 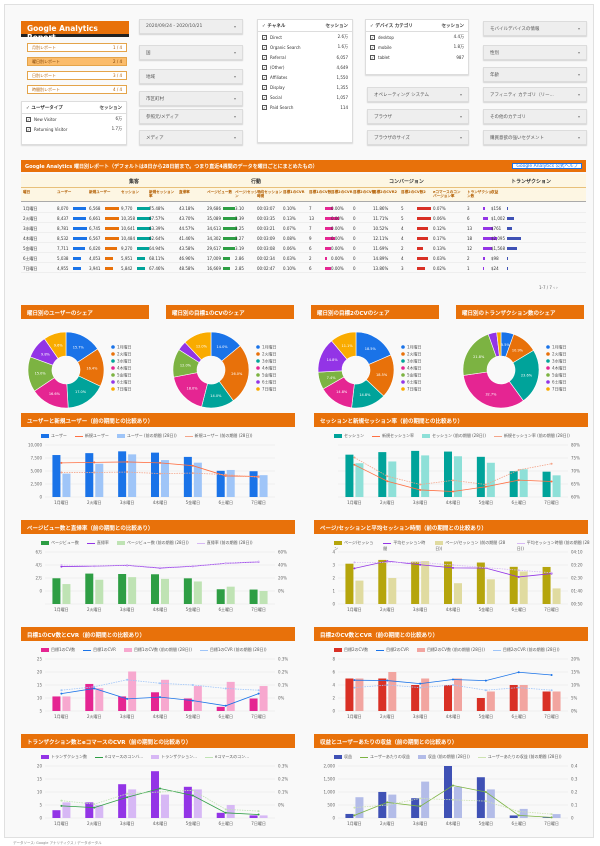 I want to click on filter-option: ✓ New Visitor 6万, so click(x=74, y=119).